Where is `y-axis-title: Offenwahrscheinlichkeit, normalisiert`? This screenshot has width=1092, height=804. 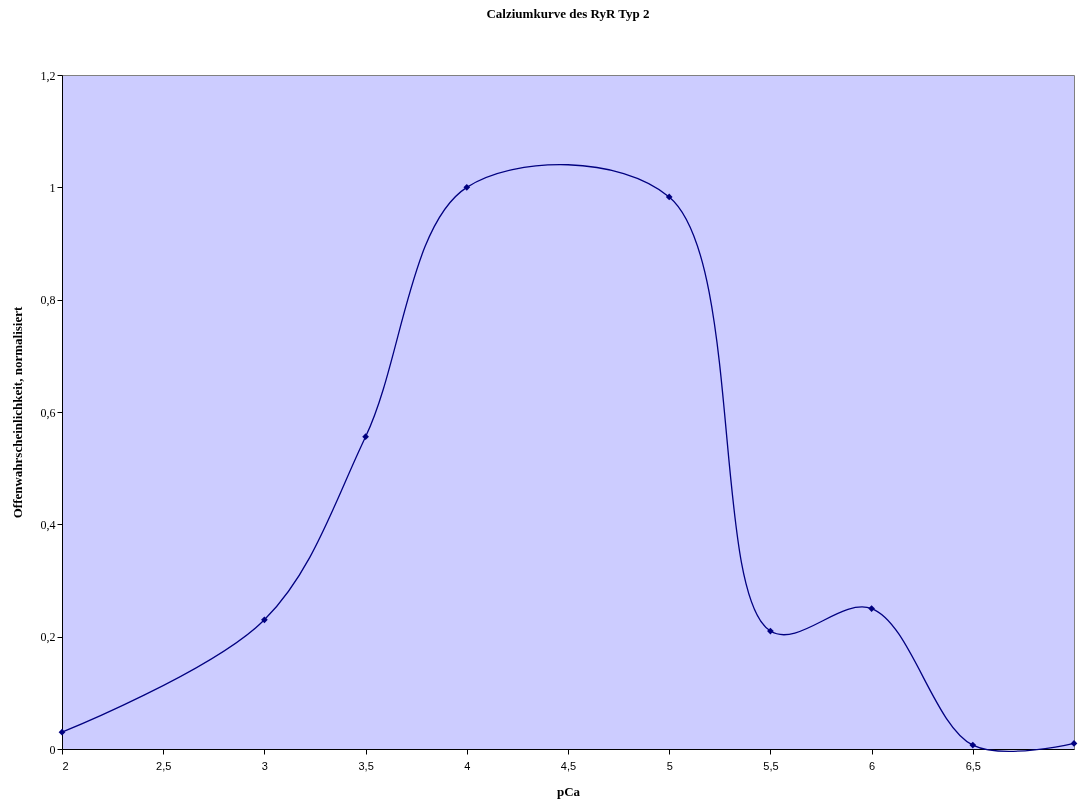
y-axis-title: Offenwahrscheinlichkeit, normalisiert is located at coordinates (17, 412).